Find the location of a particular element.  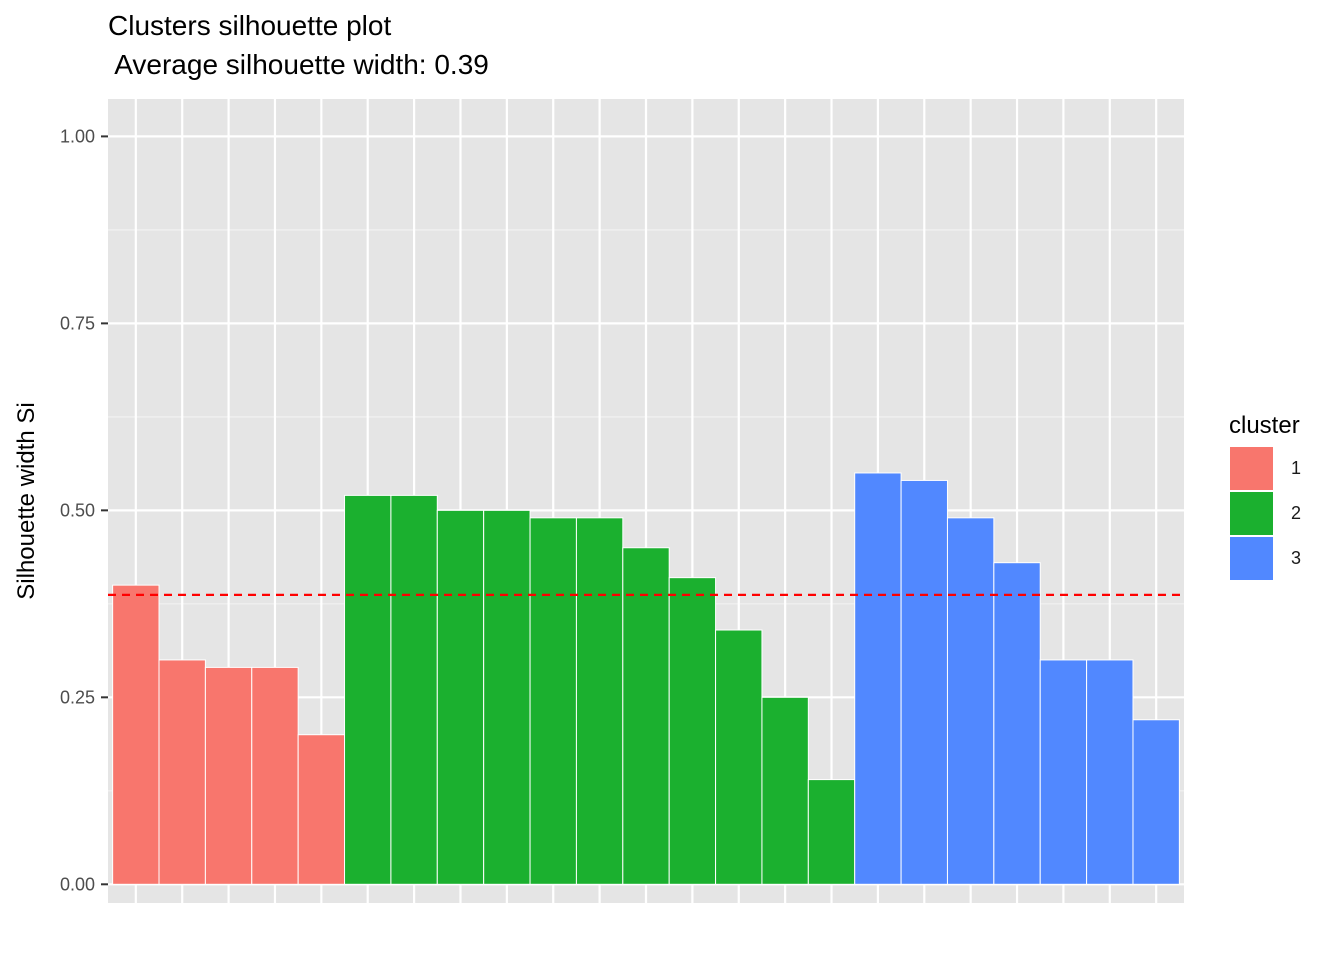

legend: cluster 1 2 3 is located at coordinates (1265, 496).